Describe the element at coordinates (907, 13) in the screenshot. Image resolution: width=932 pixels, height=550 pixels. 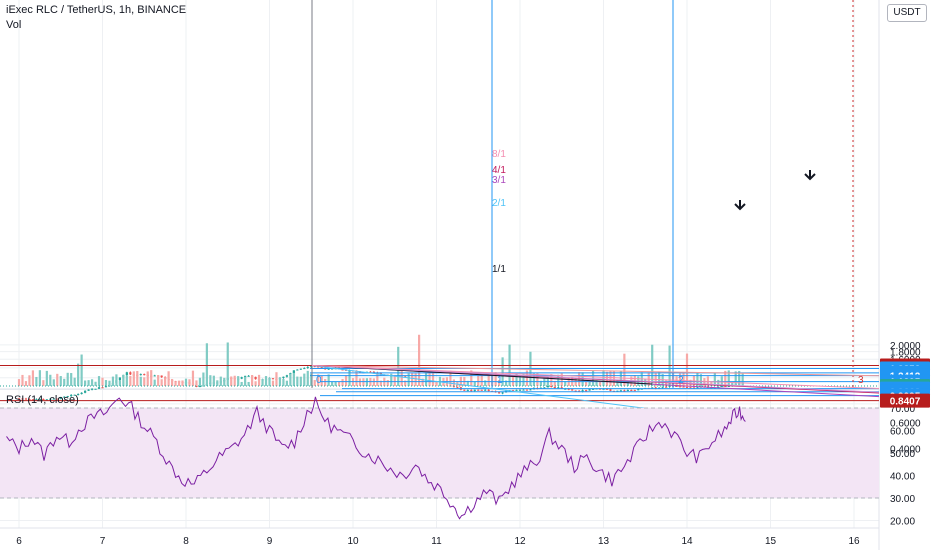
I see `currency-badge: USDT` at that location.